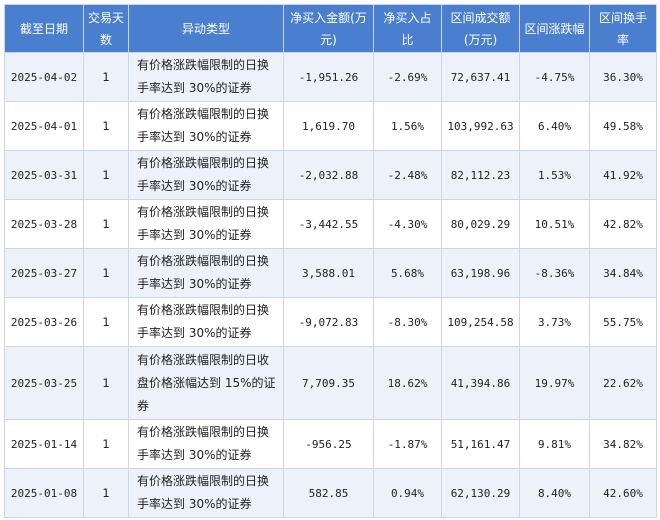 The image size is (660, 520). Describe the element at coordinates (407, 273) in the screenshot. I see `cell-net-ratio: 5.68%` at that location.